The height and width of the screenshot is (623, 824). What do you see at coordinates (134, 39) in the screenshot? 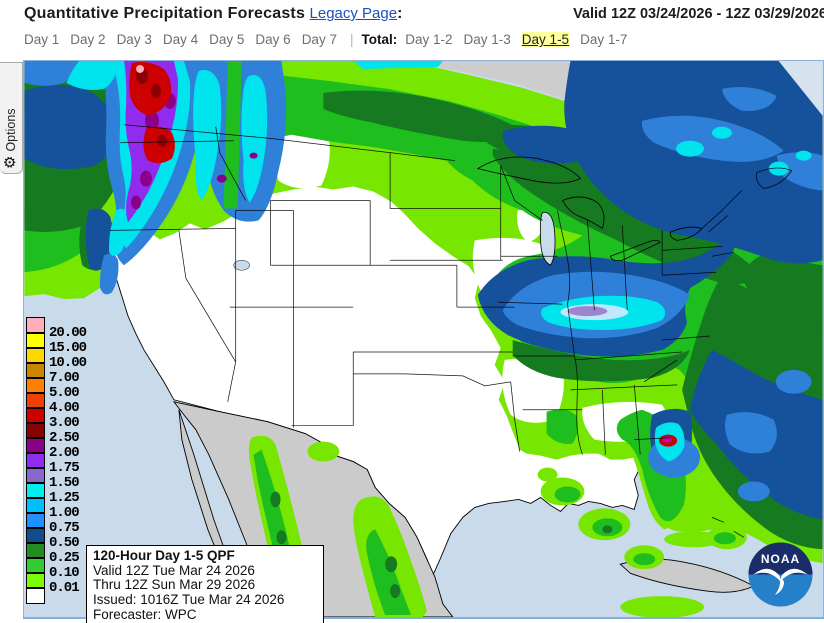
I see `nav-day-link: Day 3` at bounding box center [134, 39].